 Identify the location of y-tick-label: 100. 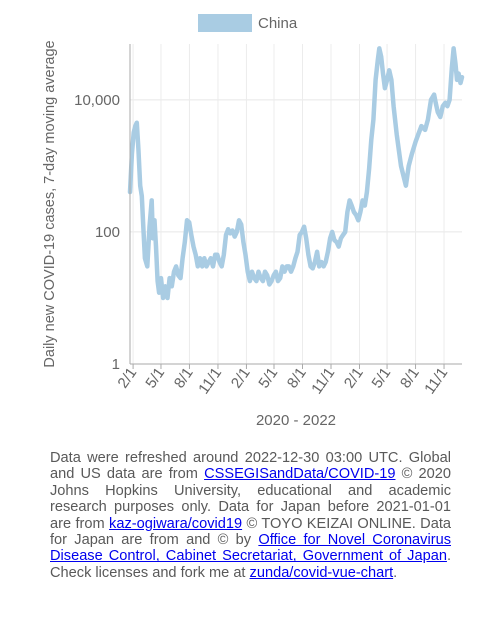
(107, 232).